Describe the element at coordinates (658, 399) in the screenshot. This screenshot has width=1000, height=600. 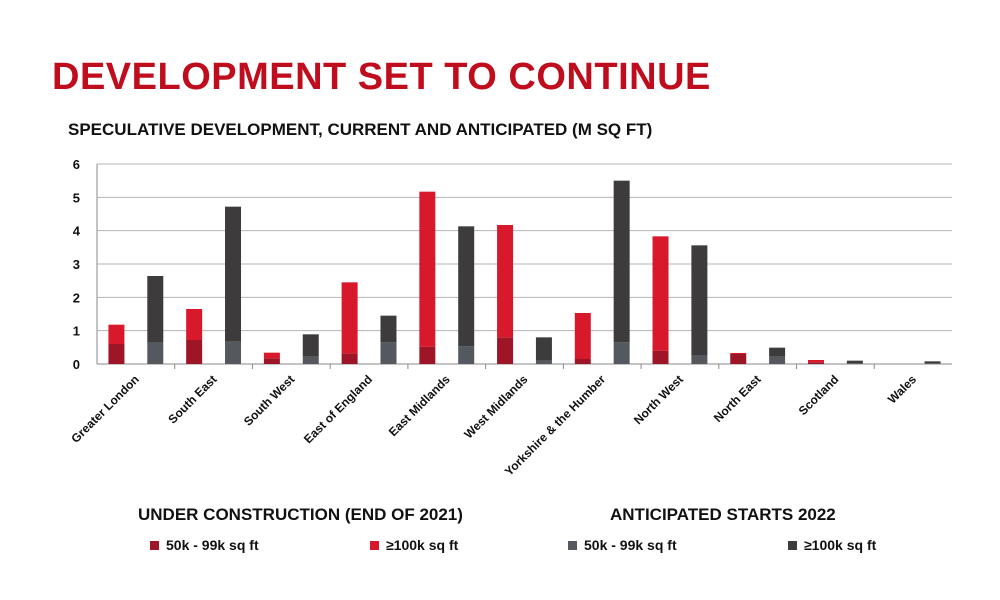
I see `x-tick-label: North West` at that location.